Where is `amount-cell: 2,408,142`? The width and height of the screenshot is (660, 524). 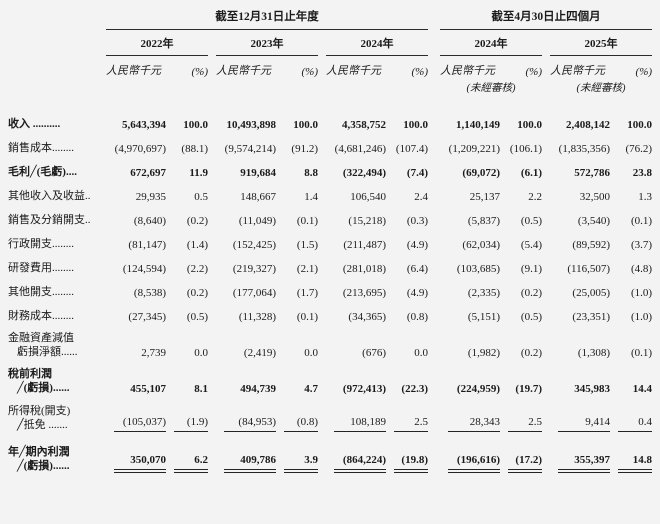
amount-cell: 2,408,142 is located at coordinates (588, 125).